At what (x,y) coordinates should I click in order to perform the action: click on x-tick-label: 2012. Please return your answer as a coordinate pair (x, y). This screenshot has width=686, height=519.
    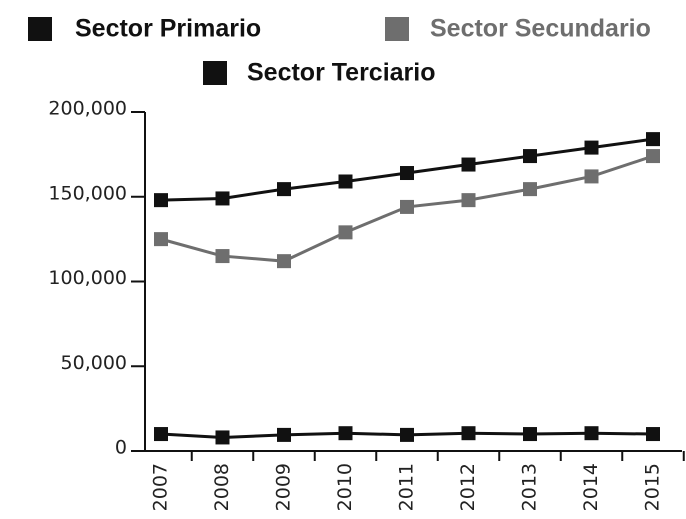
    Looking at the image, I should click on (468, 487).